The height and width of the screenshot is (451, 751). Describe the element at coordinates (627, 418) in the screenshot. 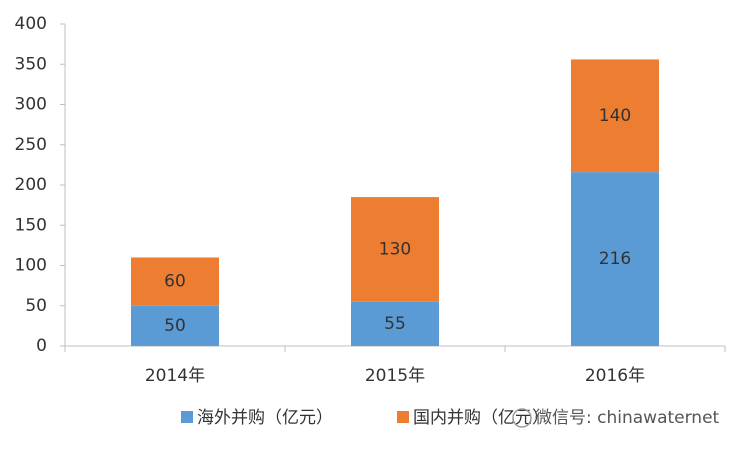

I see `watermark-text: 微信号: chinawaternet` at that location.